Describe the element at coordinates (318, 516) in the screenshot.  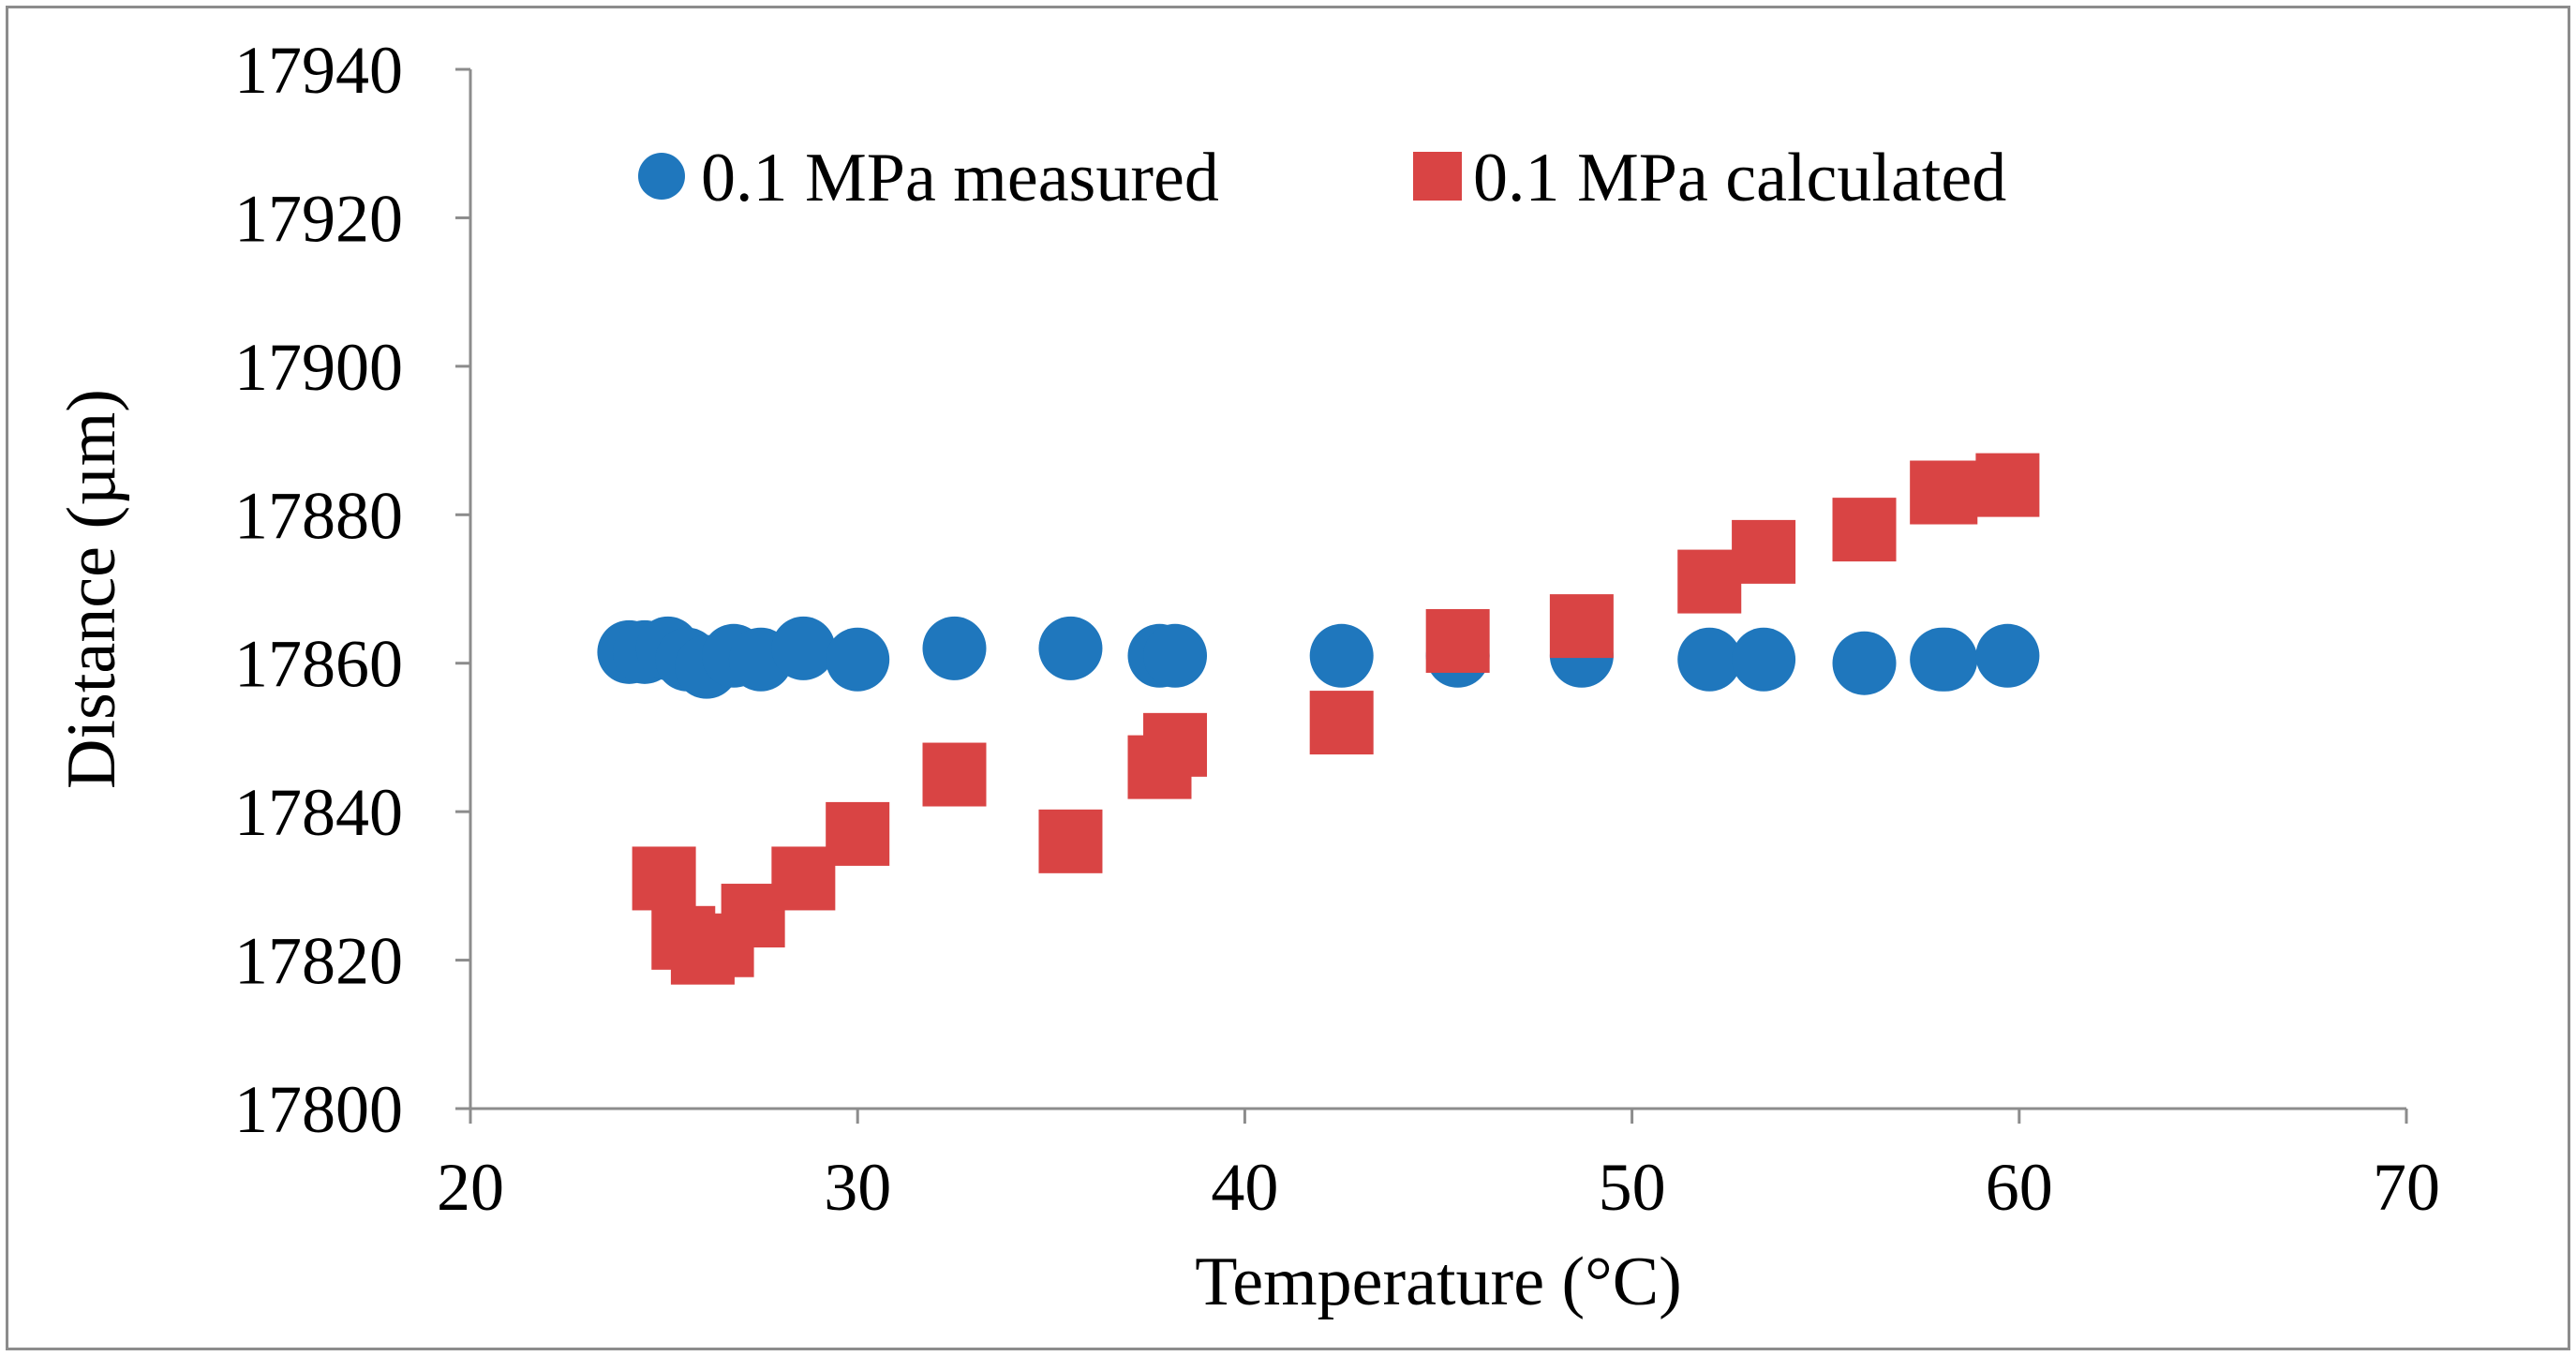
I see `y-tick-label: 17880` at that location.